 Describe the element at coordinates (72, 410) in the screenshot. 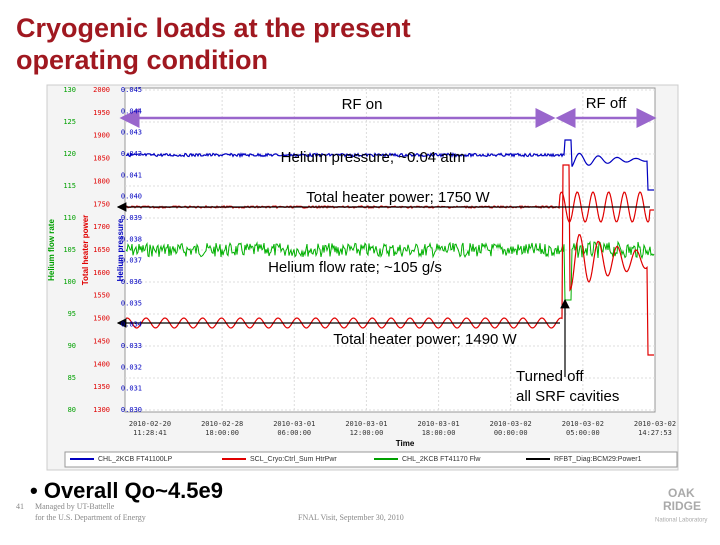

I see `y-tick-label: 80` at that location.